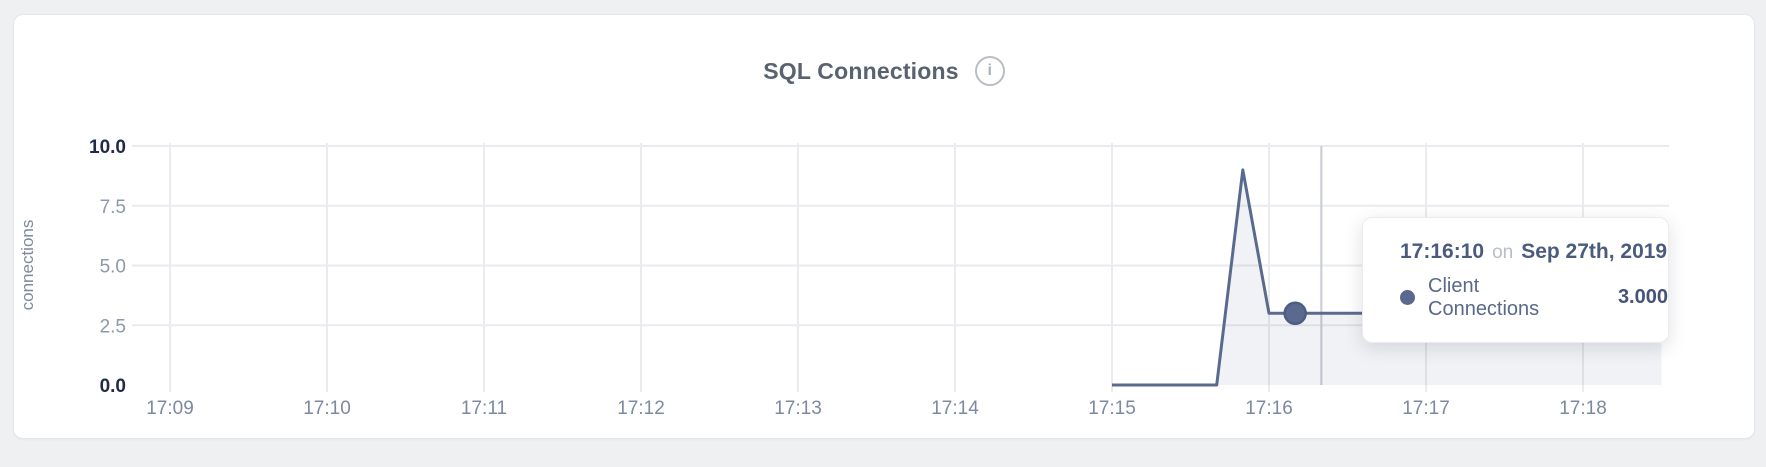 The image size is (1766, 467). I want to click on chart-title: SQL Connections, so click(861, 70).